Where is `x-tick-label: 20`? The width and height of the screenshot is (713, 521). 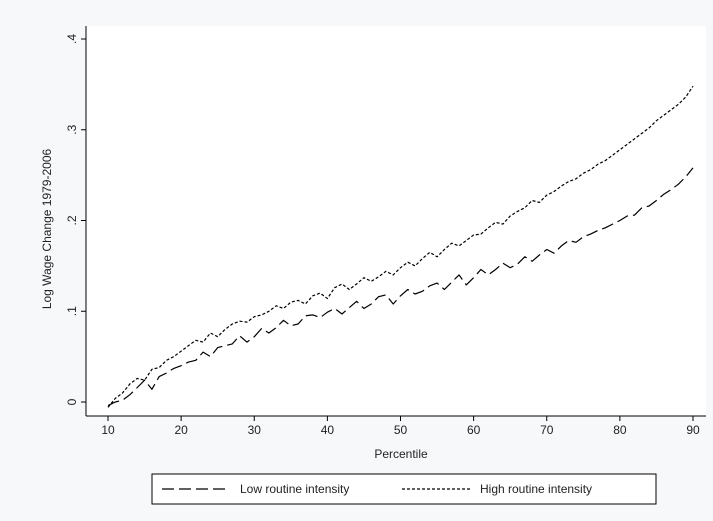 x-tick-label: 20 is located at coordinates (181, 430).